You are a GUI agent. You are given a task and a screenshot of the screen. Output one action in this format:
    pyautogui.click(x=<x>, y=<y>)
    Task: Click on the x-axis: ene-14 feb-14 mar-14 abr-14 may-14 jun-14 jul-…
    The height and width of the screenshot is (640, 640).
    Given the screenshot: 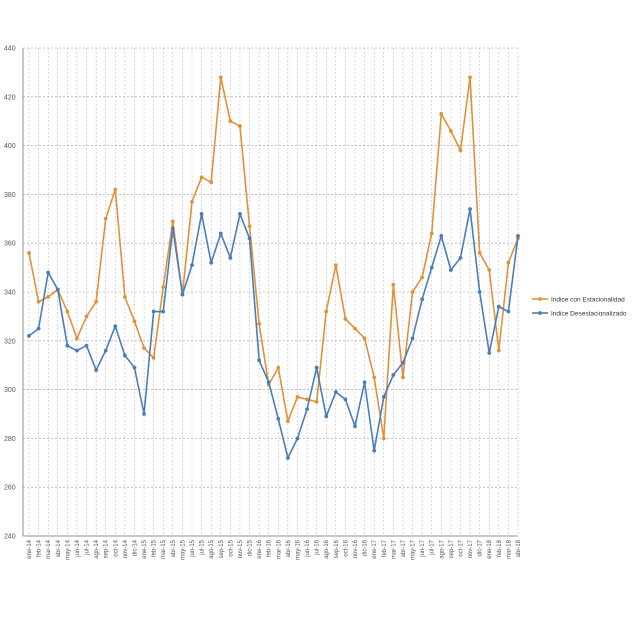 What is the action you would take?
    pyautogui.click(x=274, y=549)
    